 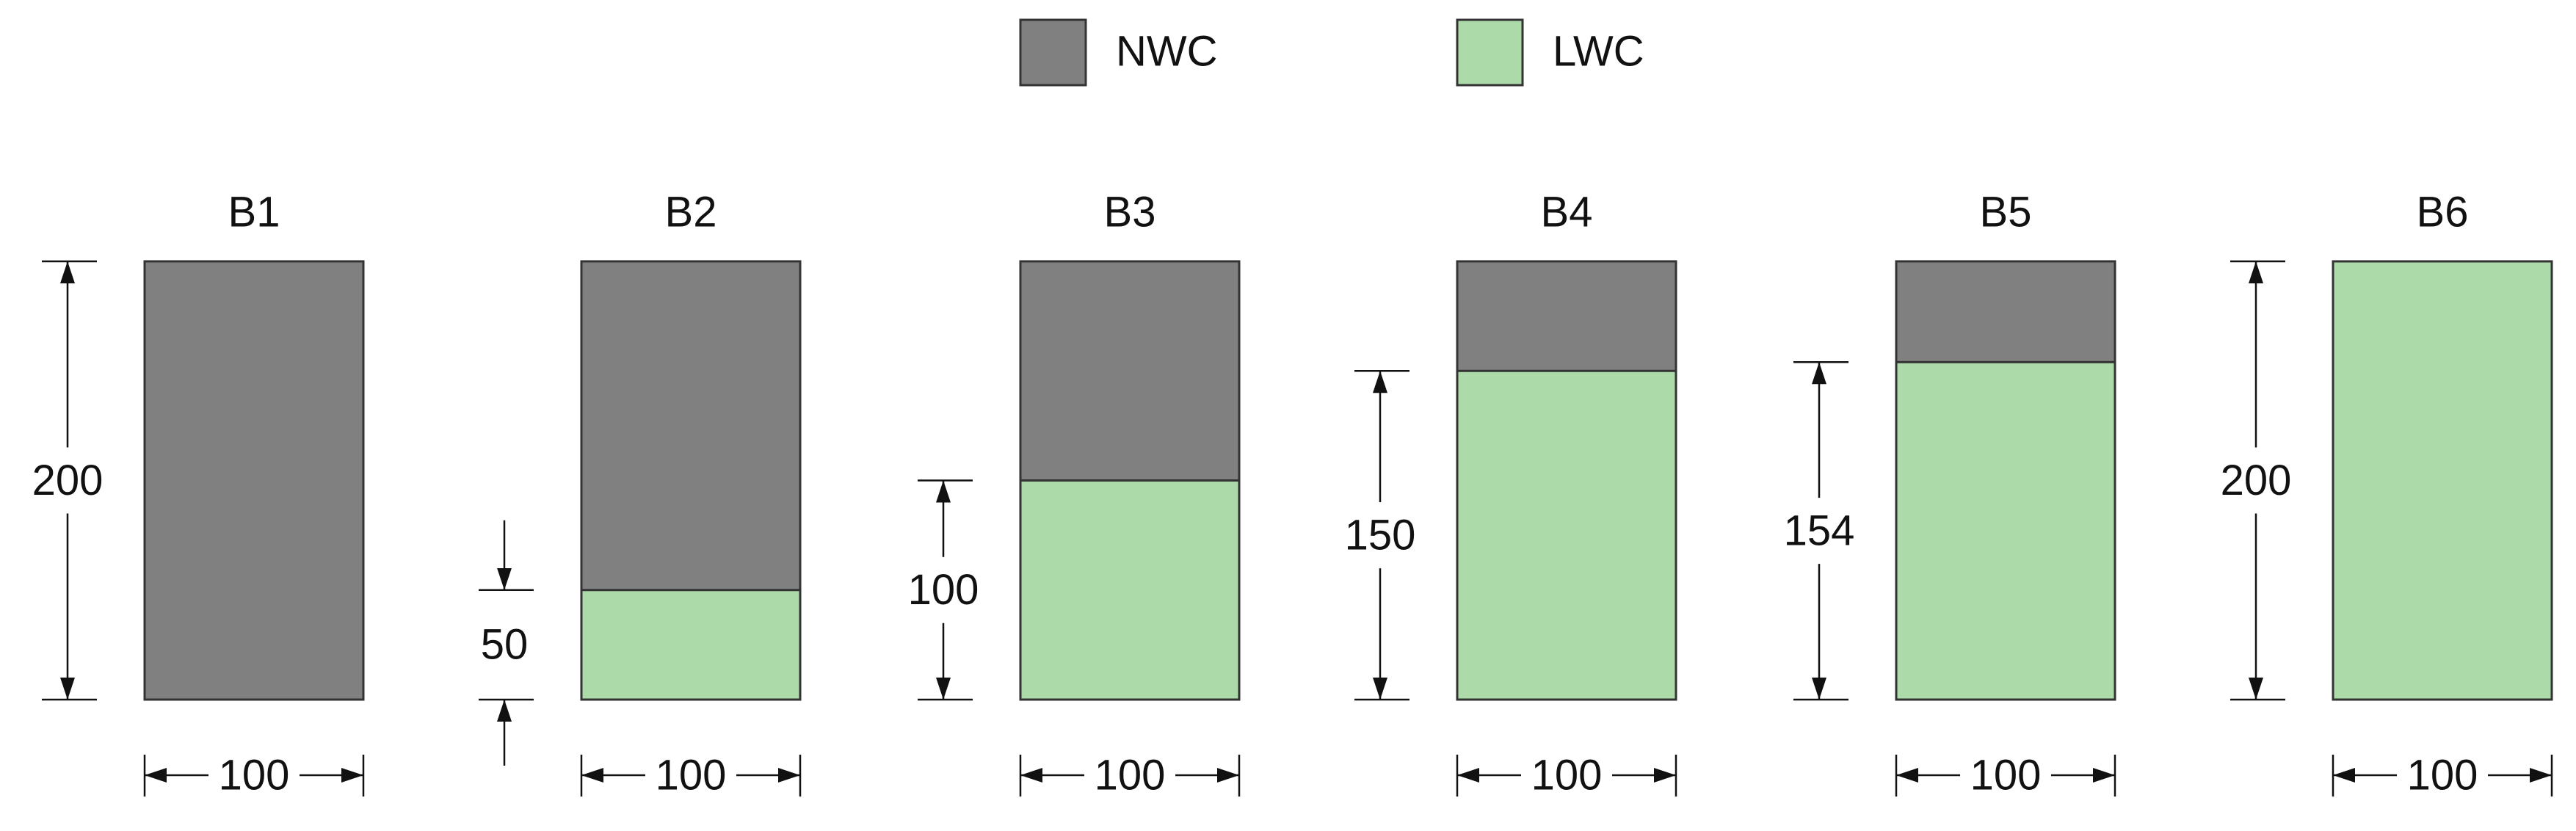 What do you see at coordinates (1130, 212) in the screenshot?
I see `section-label: B3` at bounding box center [1130, 212].